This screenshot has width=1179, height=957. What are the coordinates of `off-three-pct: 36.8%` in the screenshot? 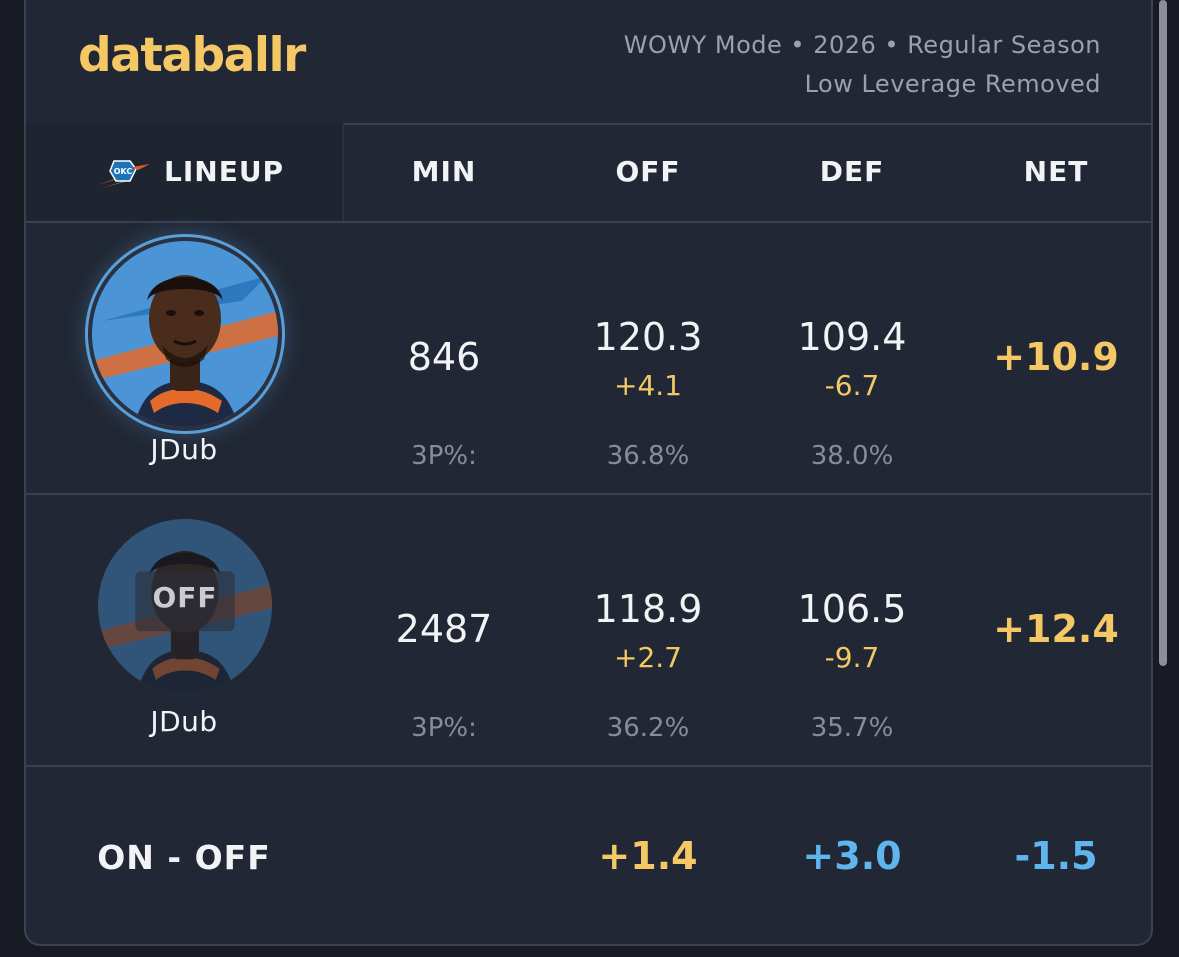 It's located at (648, 456).